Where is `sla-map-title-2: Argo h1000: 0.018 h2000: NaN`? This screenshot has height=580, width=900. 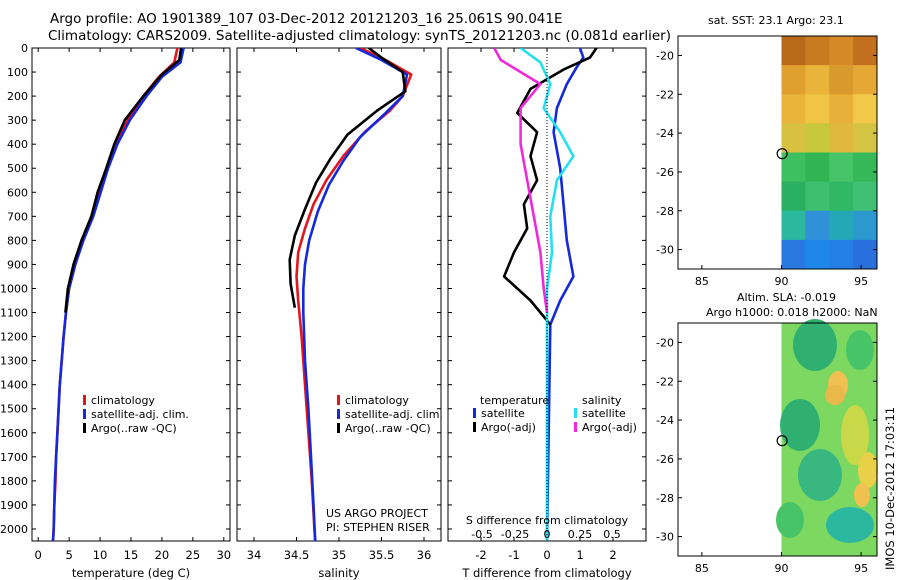 sla-map-title-2: Argo h1000: 0.018 h2000: NaN is located at coordinates (792, 312).